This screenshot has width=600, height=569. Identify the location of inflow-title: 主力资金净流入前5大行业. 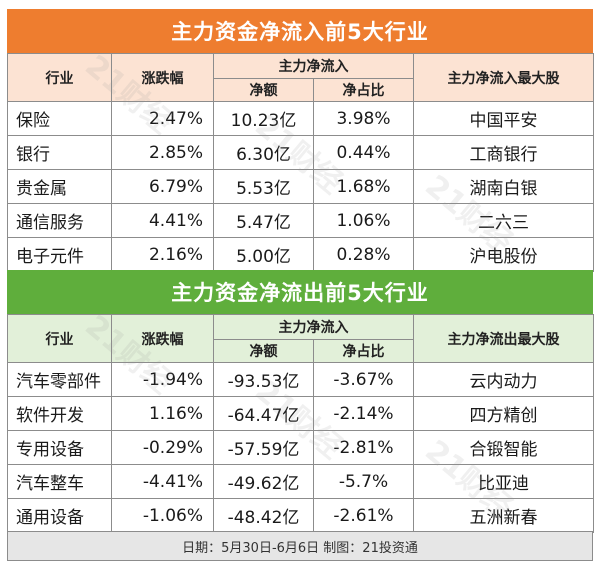
(300, 31).